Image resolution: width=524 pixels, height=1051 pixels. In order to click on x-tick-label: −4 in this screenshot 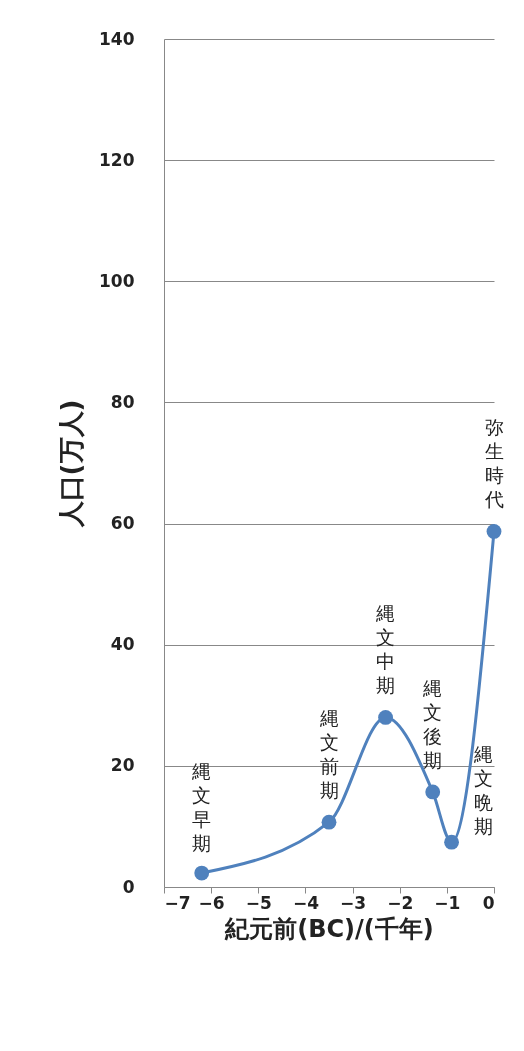, I will do `click(306, 902)`.